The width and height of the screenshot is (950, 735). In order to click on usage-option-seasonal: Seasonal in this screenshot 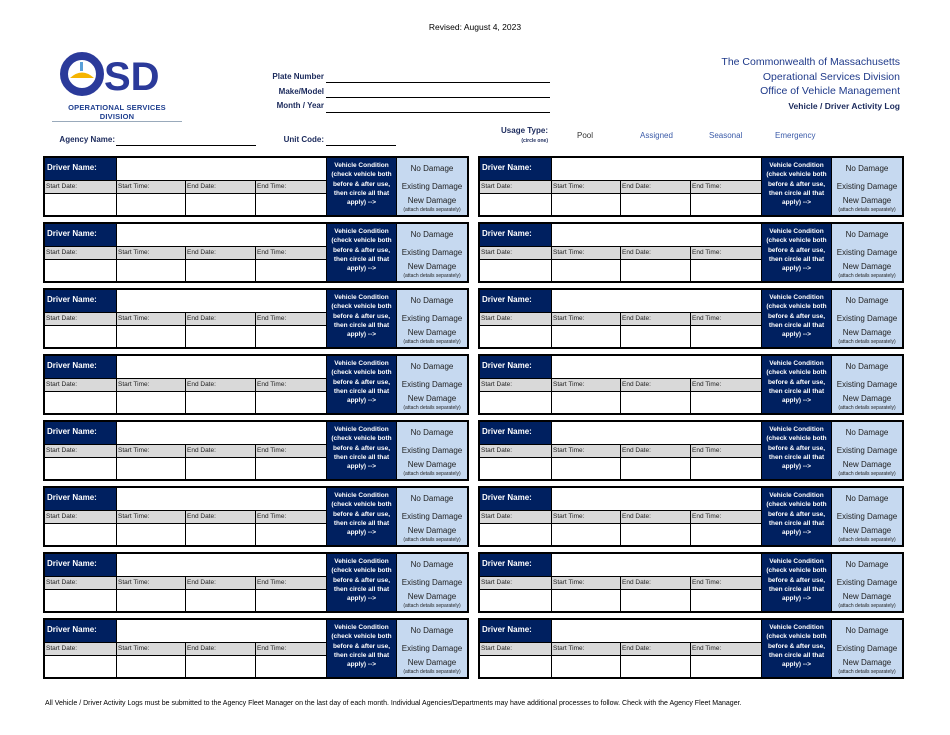, I will do `click(726, 135)`.